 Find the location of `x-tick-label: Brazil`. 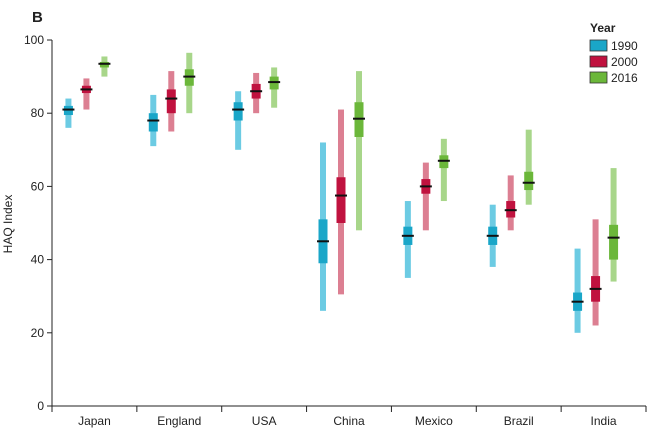

x-tick-label: Brazil is located at coordinates (519, 421).